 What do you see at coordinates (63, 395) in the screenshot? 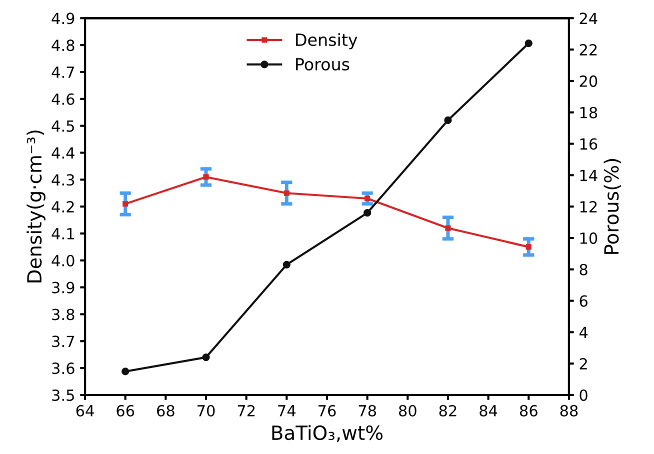
I see `y-tick-label: 3.5` at bounding box center [63, 395].